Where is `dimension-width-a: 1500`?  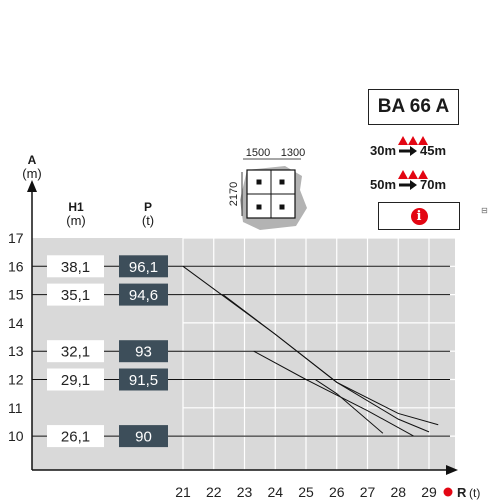 dimension-width-a: 1500 is located at coordinates (258, 153).